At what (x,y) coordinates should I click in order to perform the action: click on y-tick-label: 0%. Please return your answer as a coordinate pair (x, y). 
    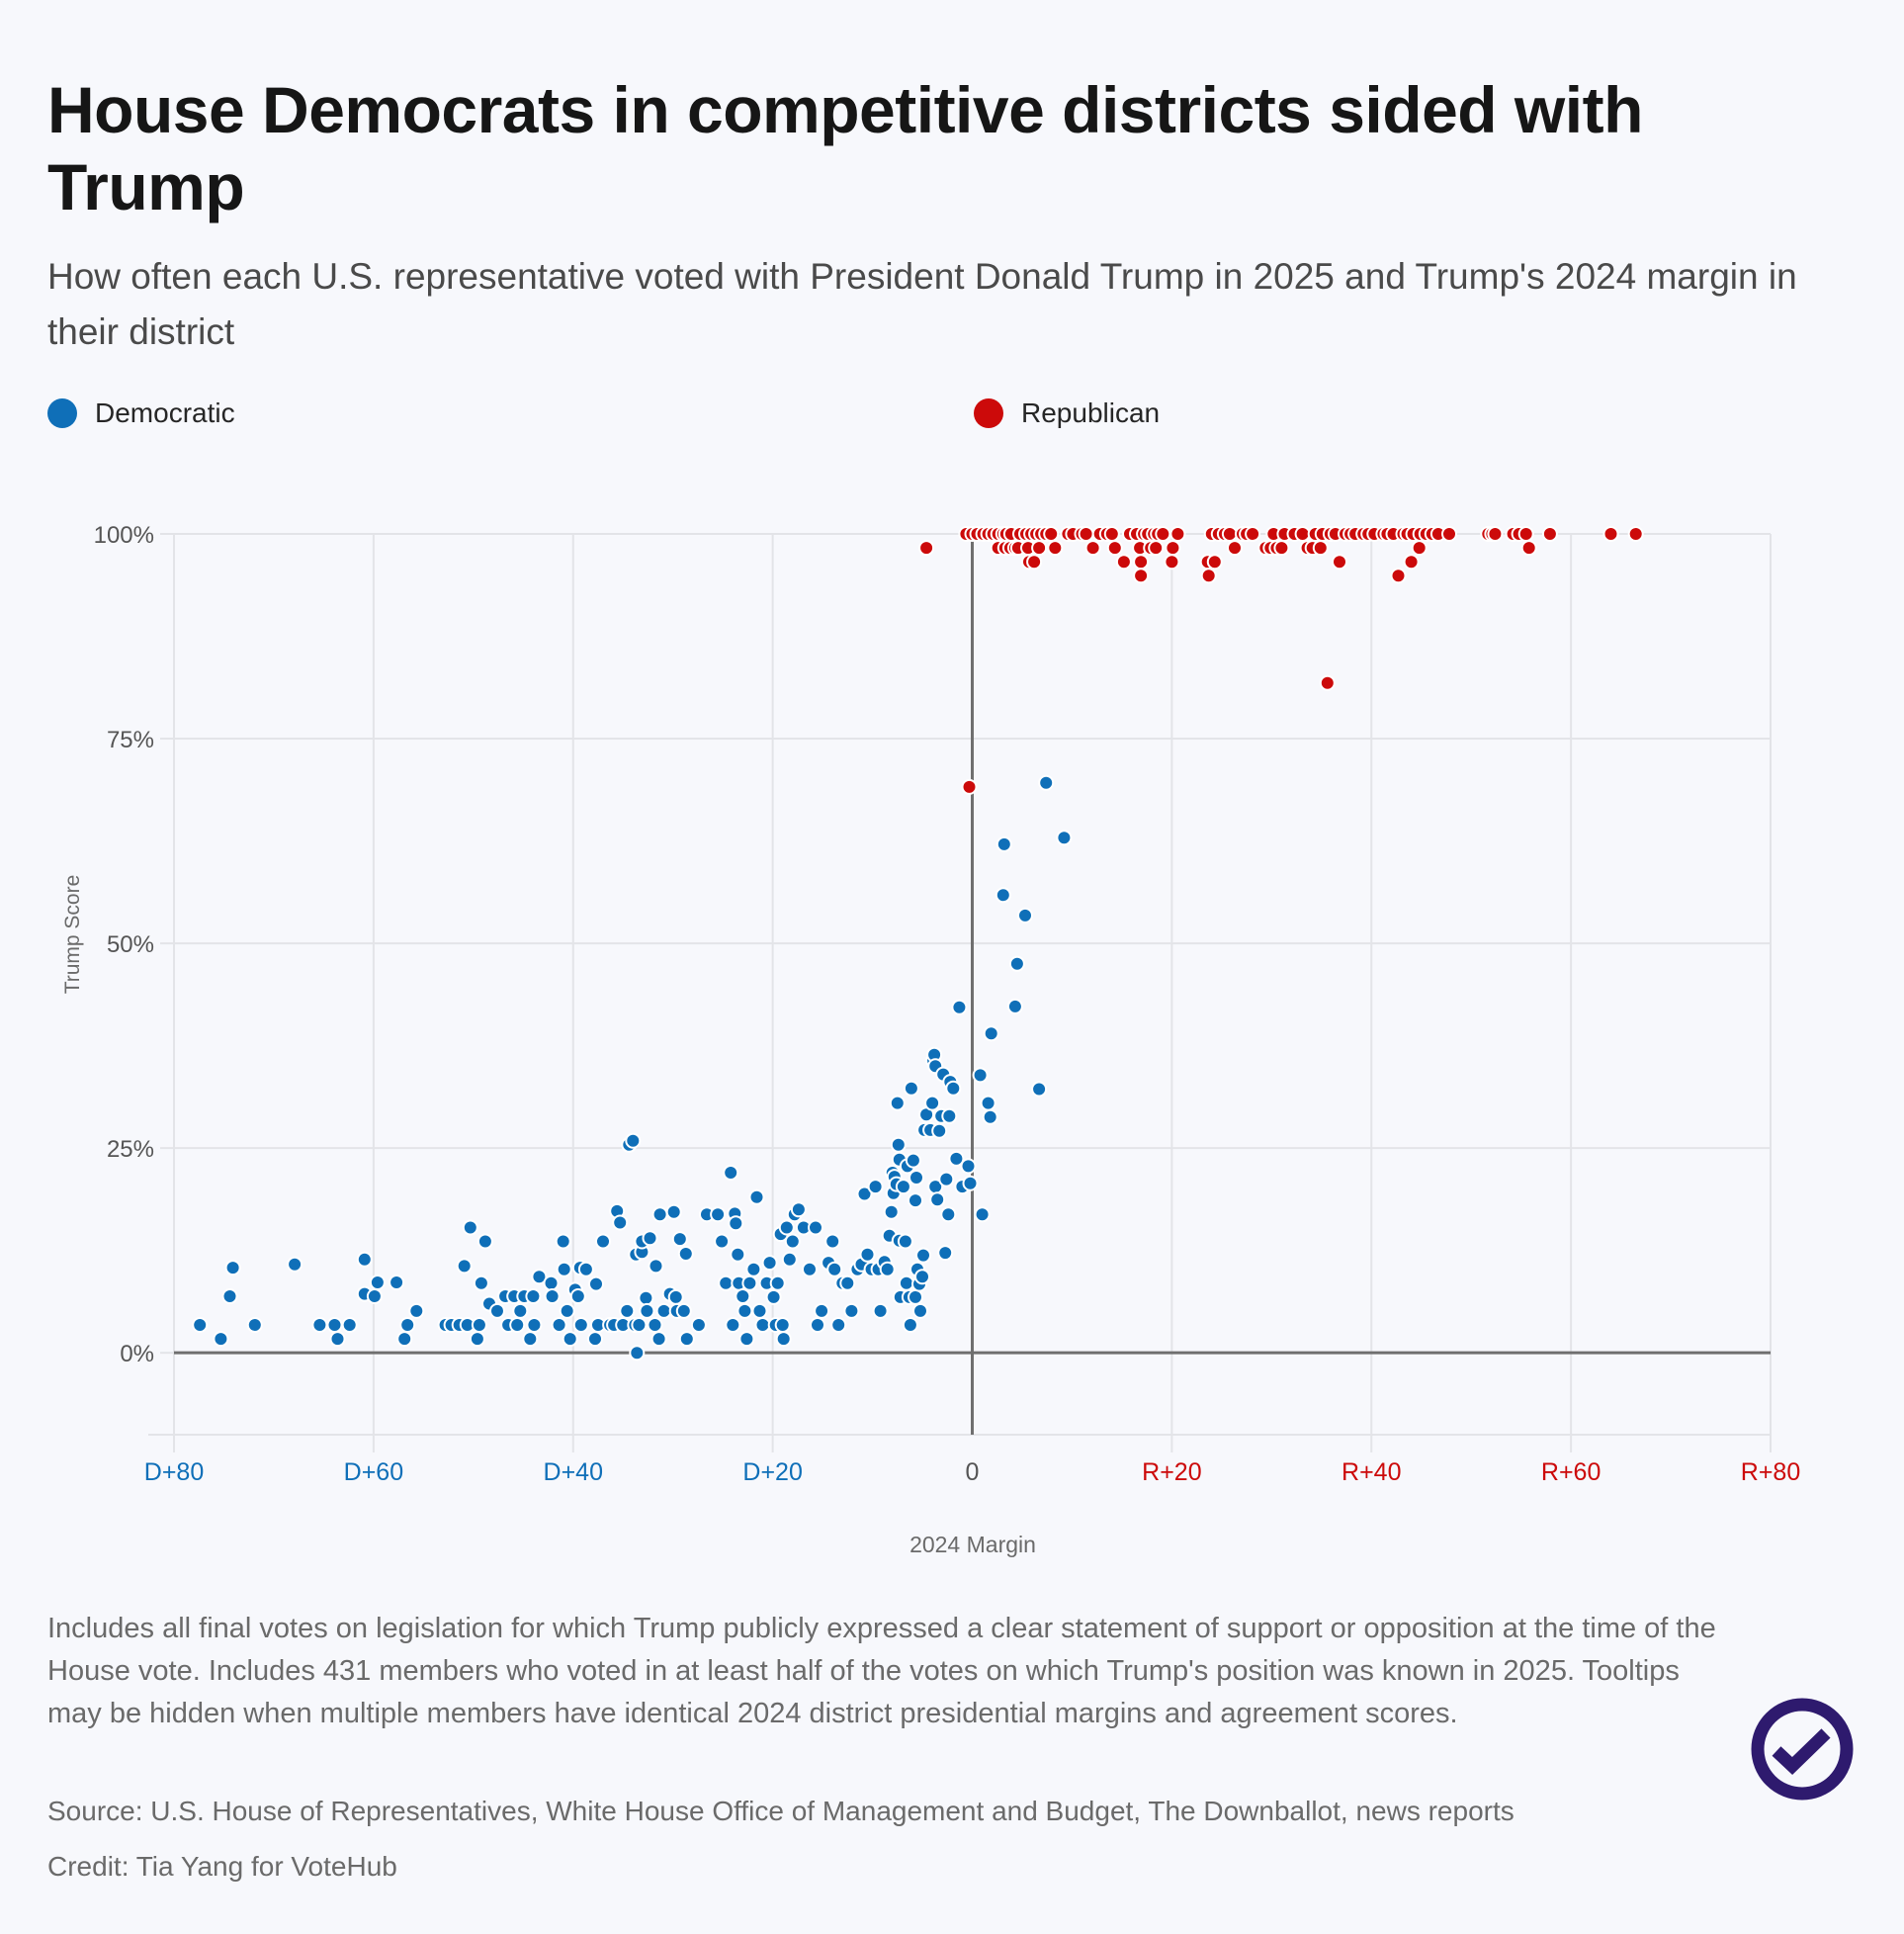
    Looking at the image, I should click on (137, 1354).